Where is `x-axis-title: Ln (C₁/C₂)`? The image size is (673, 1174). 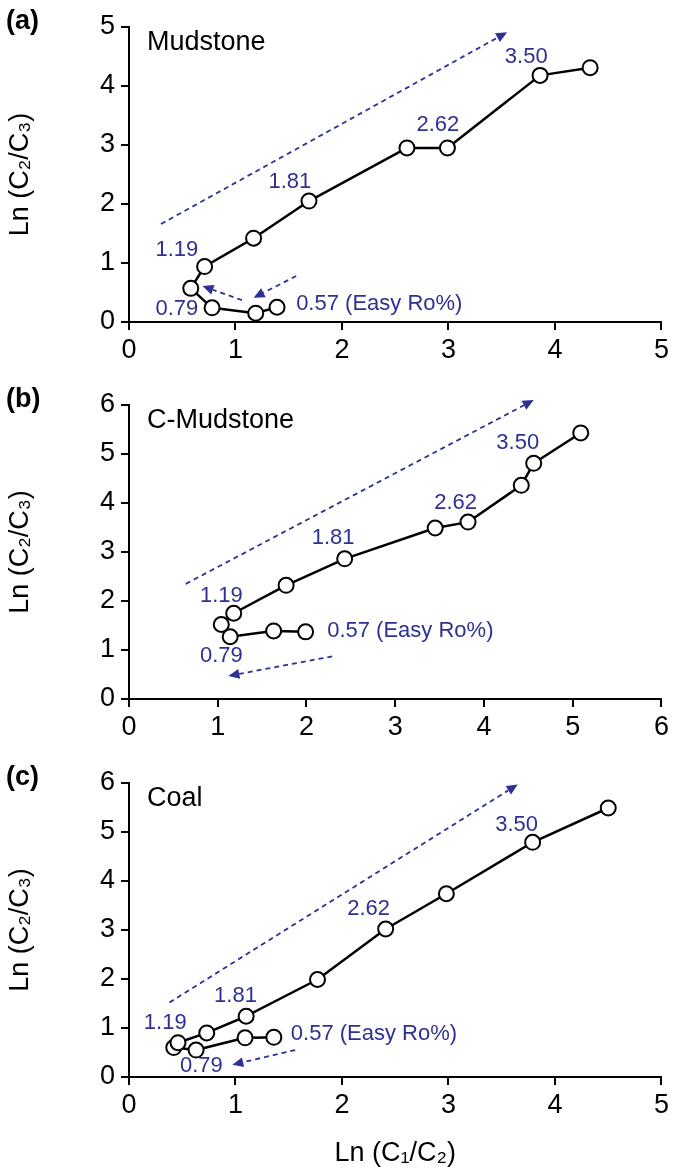
x-axis-title: Ln (C₁/C₂) is located at coordinates (395, 1152).